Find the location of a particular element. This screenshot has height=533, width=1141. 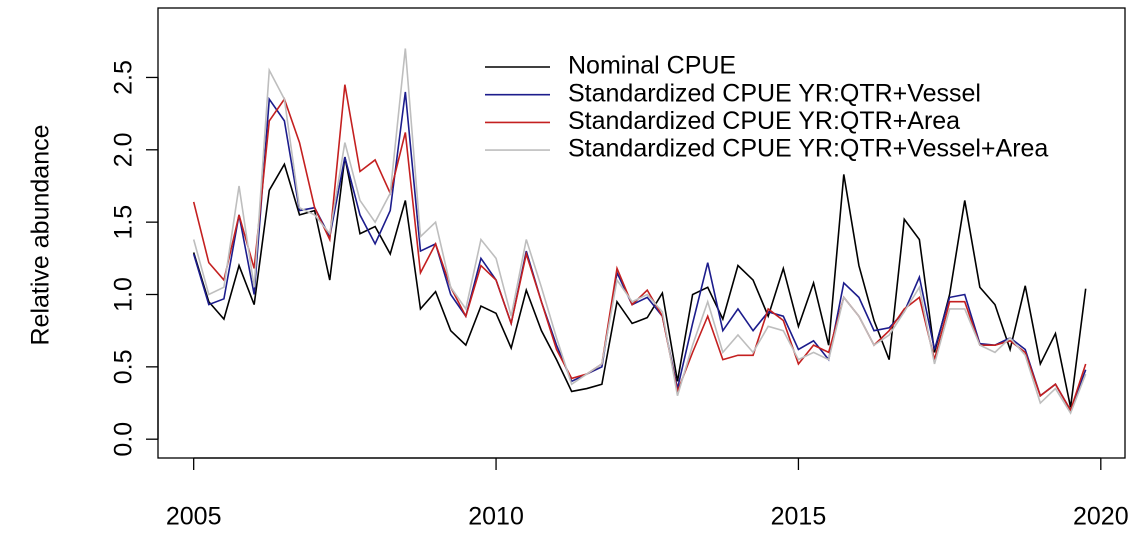

y-tick-label: 2.0 is located at coordinates (124, 149).